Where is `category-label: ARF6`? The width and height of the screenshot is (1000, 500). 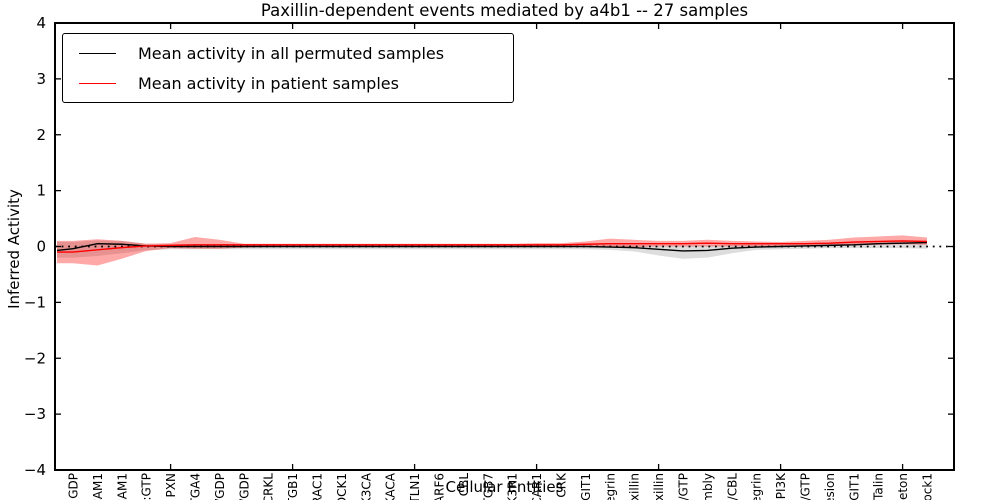 category-label: ARF6 is located at coordinates (440, 486).